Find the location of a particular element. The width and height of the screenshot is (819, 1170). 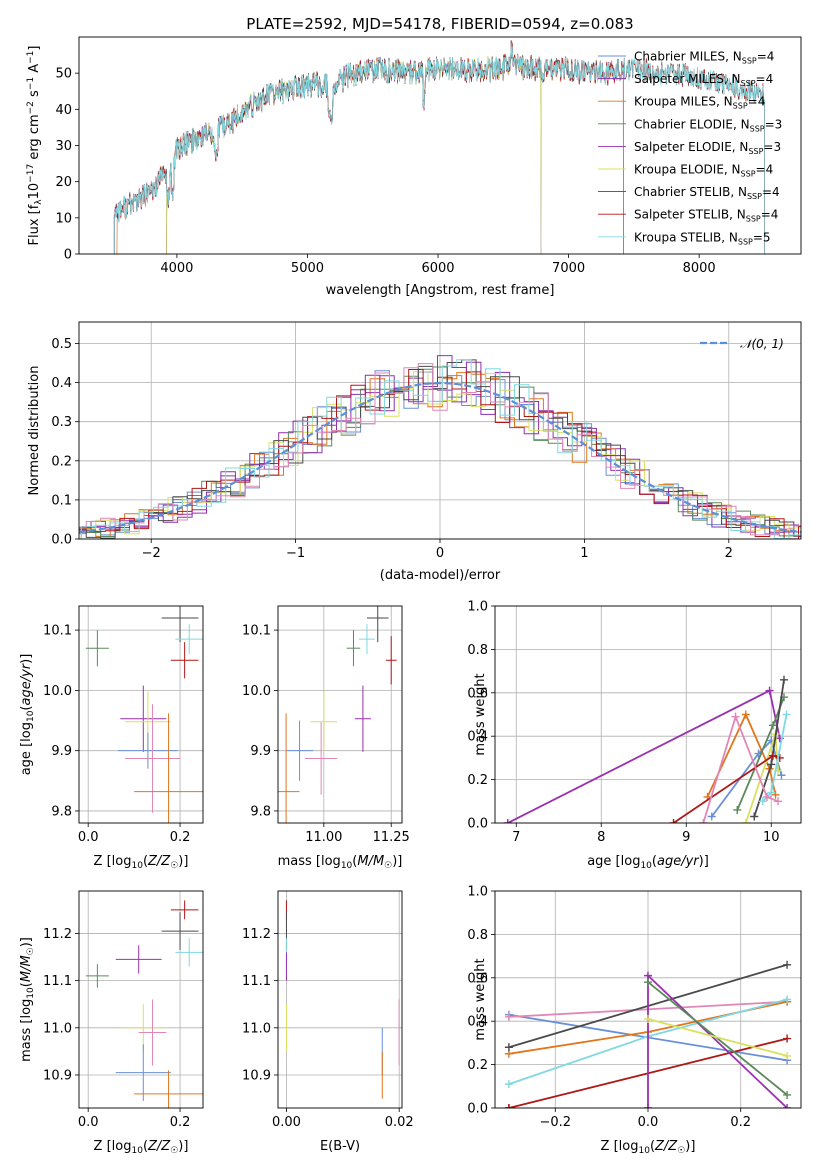

age_vs_mass-ytick-label: 9.9 is located at coordinates (260, 751).